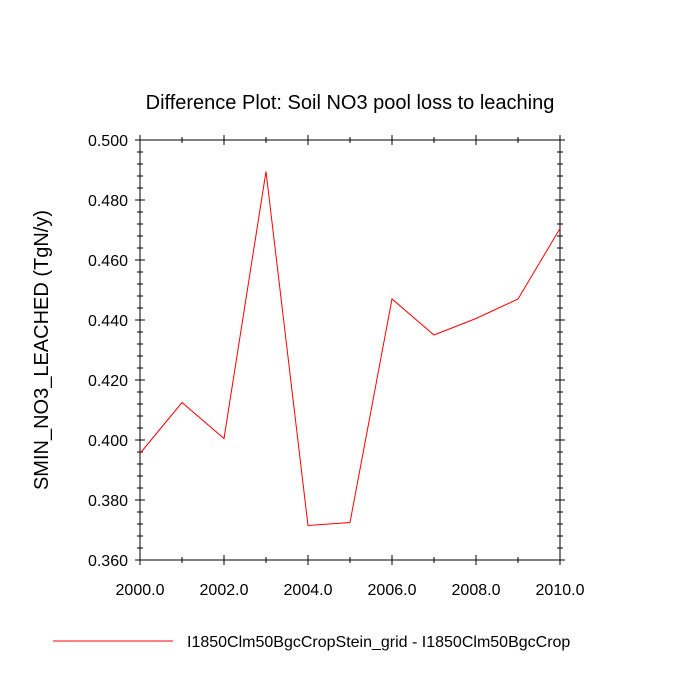  Describe the element at coordinates (476, 590) in the screenshot. I see `x-tick-label: 2008.0` at that location.